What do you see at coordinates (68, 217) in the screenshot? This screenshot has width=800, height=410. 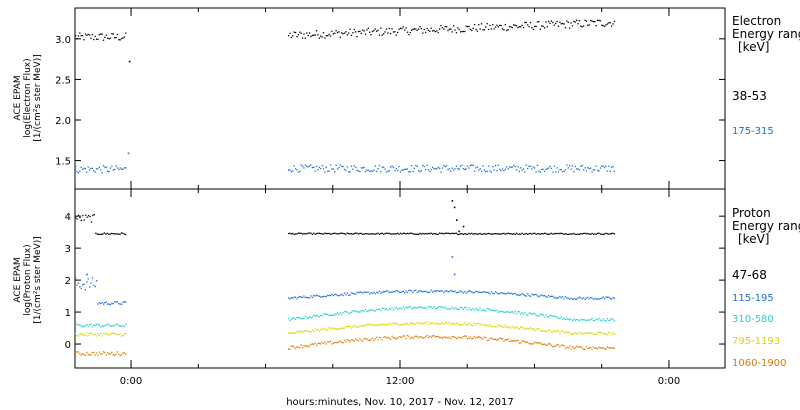 I see `proton-y-tick-label: 4` at bounding box center [68, 217].